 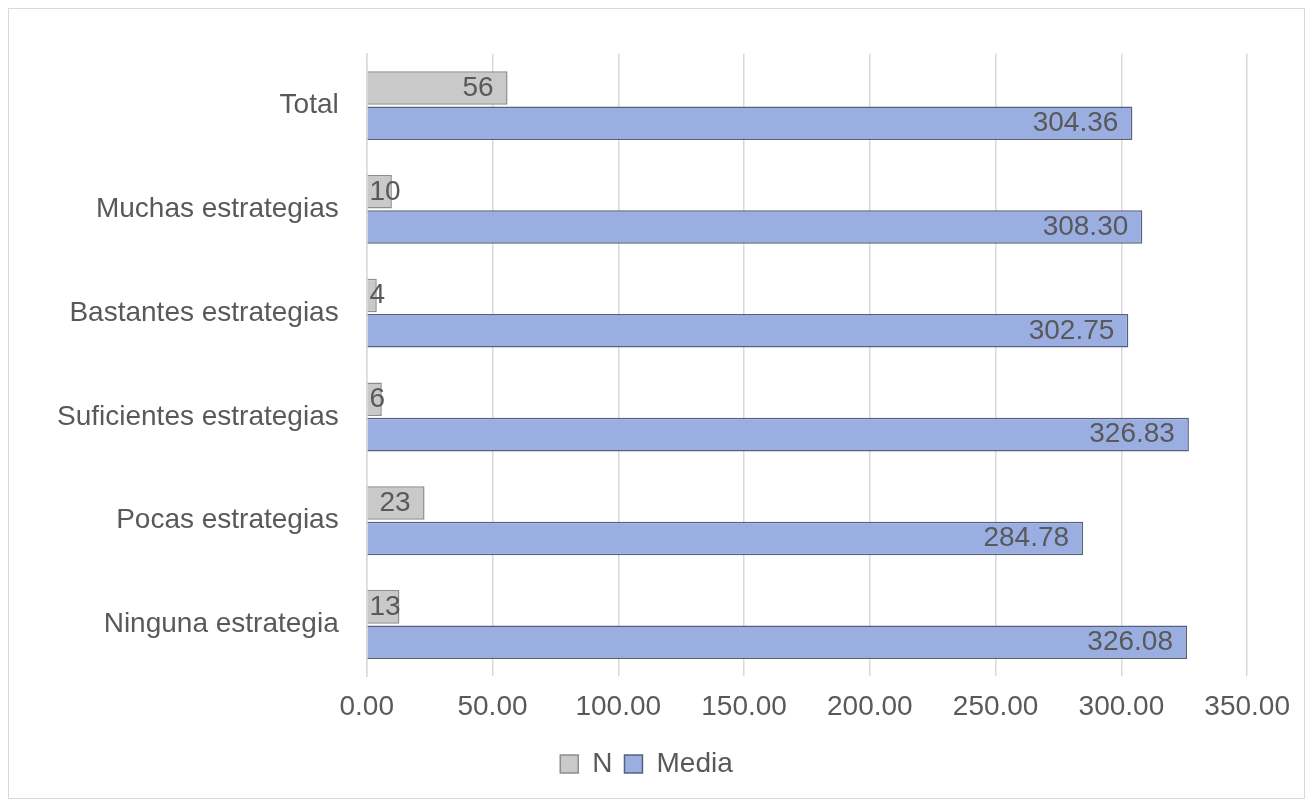 I want to click on y-tick-label: Total, so click(x=309, y=104).